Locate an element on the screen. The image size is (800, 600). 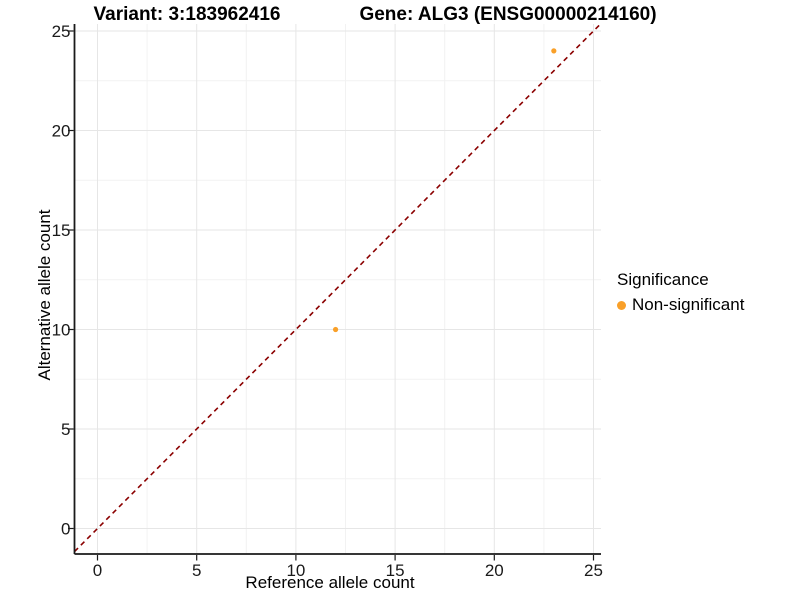
x-tick-label: 25 is located at coordinates (593, 570).